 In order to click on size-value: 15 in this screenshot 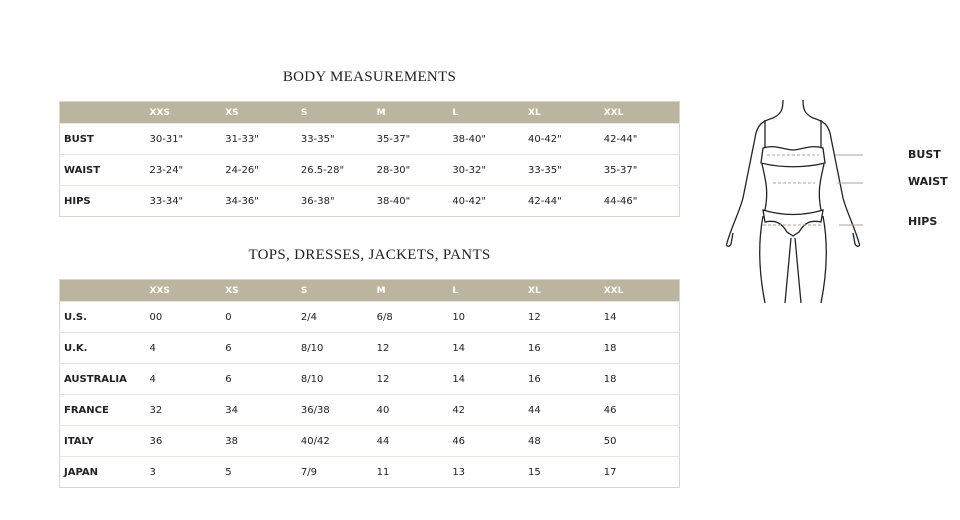, I will do `click(566, 472)`.